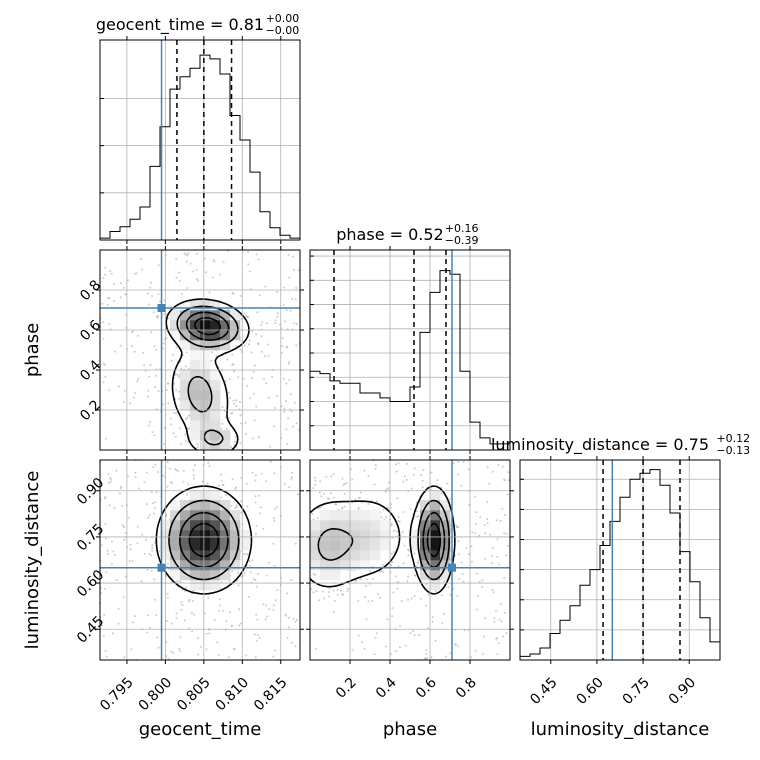 This screenshot has height=760, width=760. Describe the element at coordinates (733, 438) in the screenshot. I see `title-error-plus: +0.12` at that location.